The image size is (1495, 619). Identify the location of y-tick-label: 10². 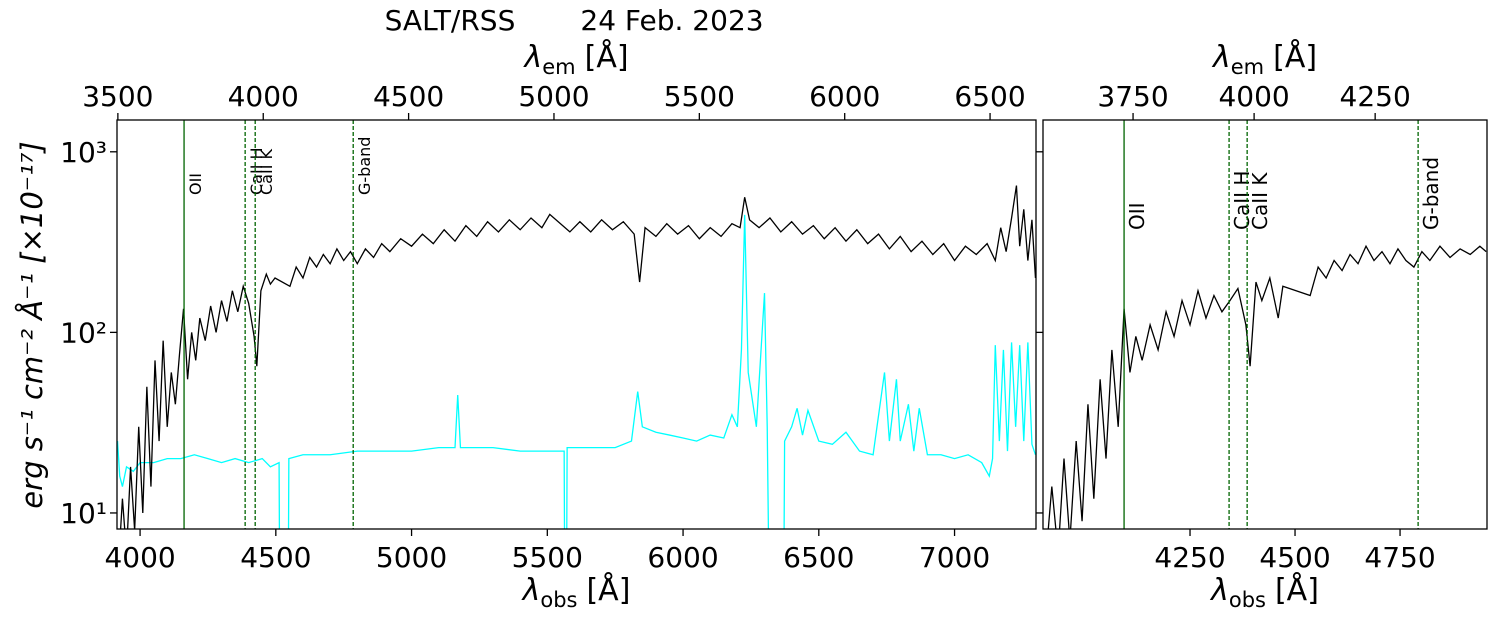
(83, 332).